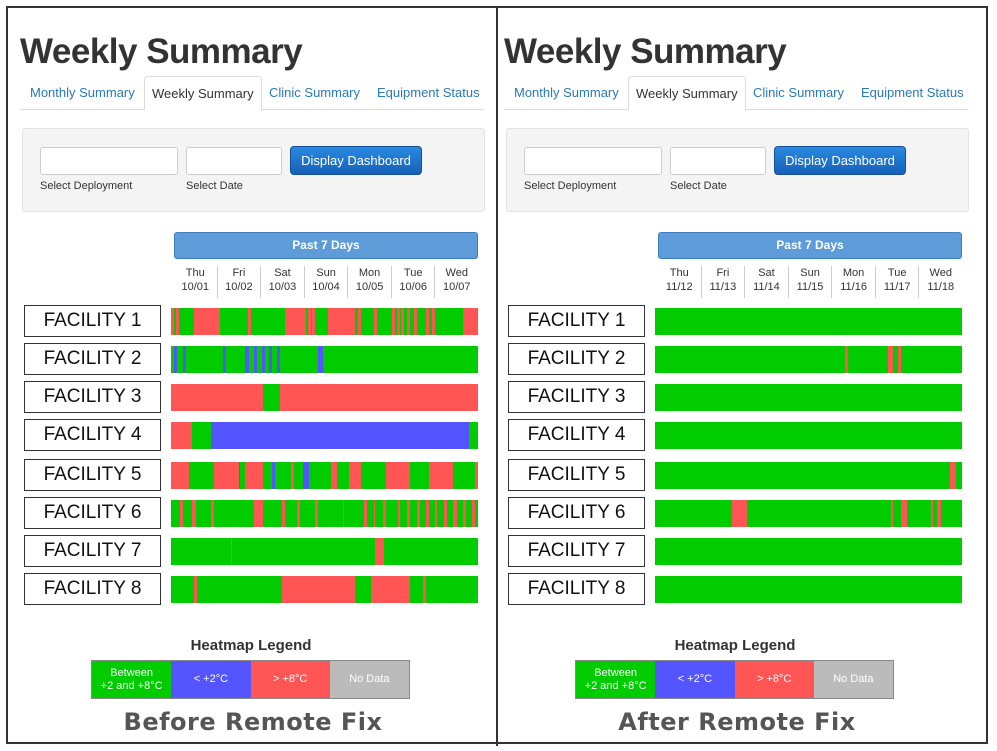 The height and width of the screenshot is (751, 997). I want to click on day-date: 11/13, so click(723, 287).